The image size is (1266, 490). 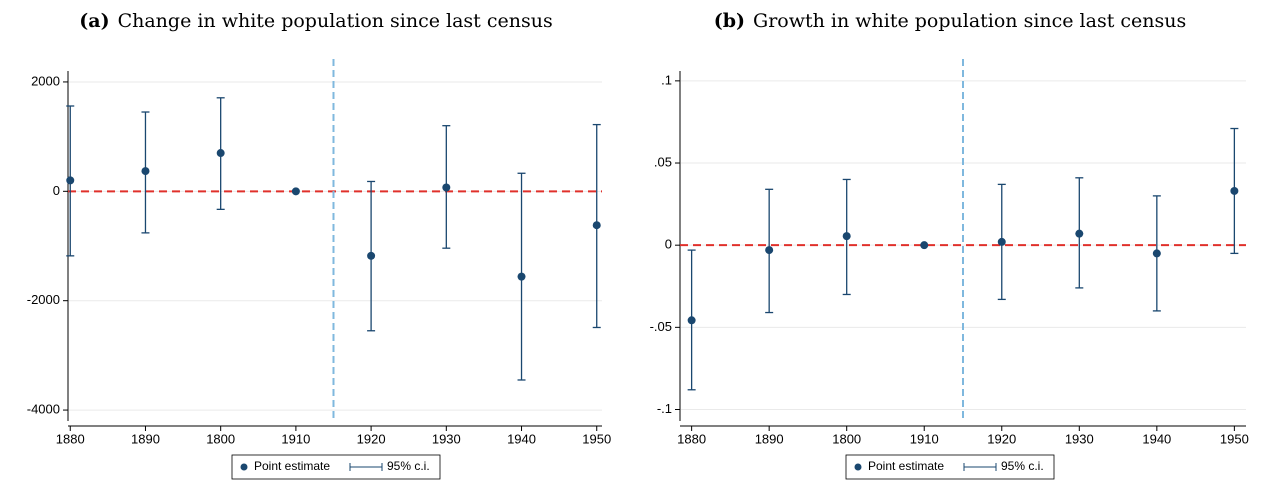 What do you see at coordinates (729, 21) in the screenshot?
I see `panel-label: (b)` at bounding box center [729, 21].